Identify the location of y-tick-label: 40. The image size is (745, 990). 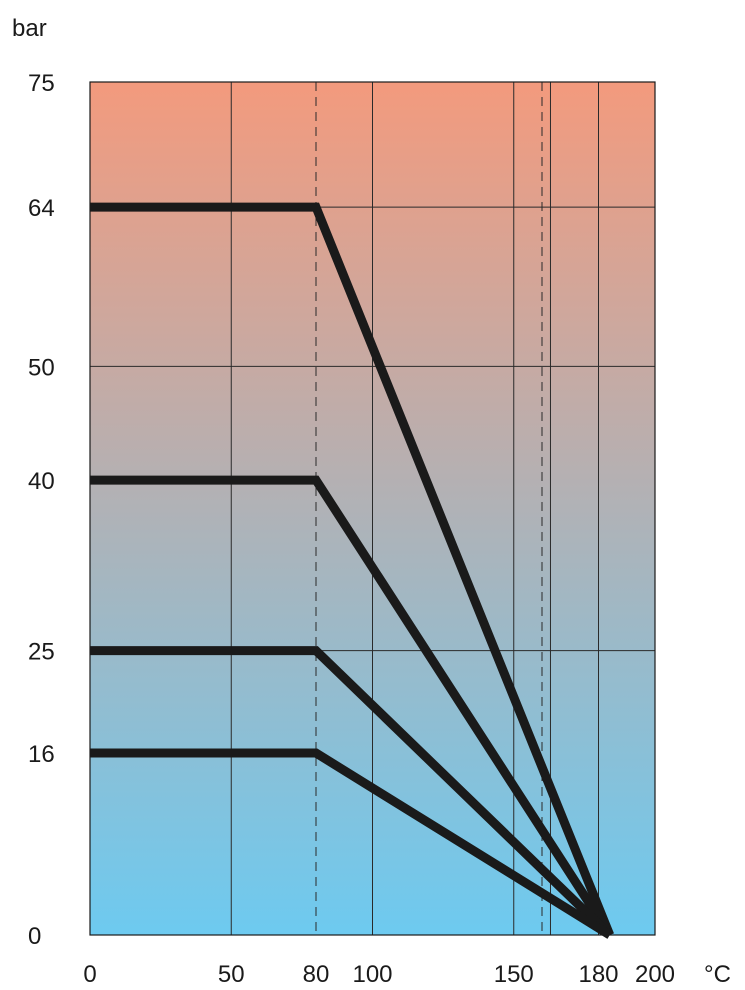
(41, 481).